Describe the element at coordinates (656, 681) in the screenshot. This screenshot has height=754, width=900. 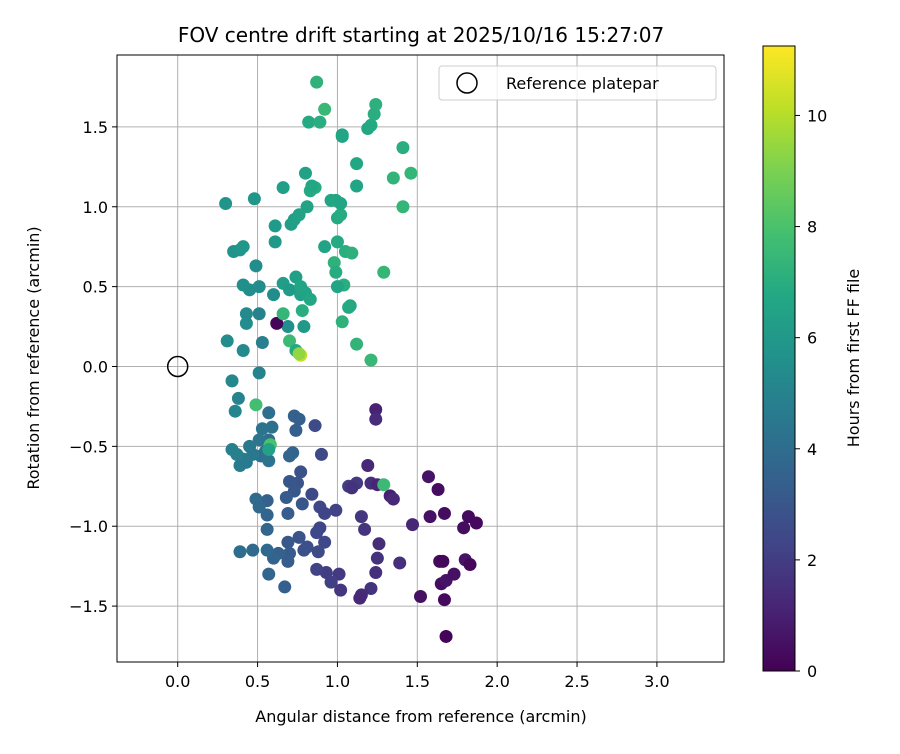
I see `x-tick-label: 3.0` at that location.